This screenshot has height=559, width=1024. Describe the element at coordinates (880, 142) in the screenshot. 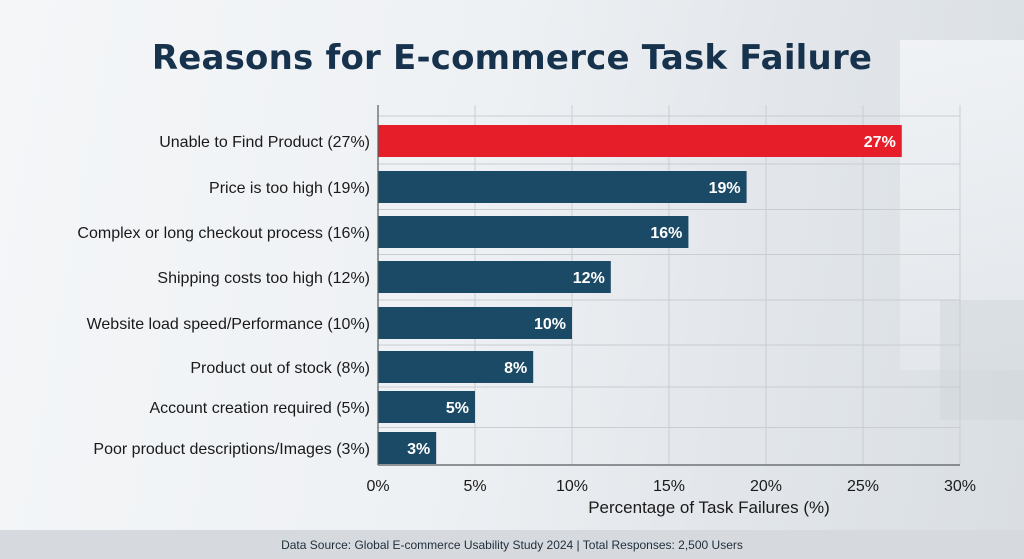

I see `bar-value-label: 27%` at that location.